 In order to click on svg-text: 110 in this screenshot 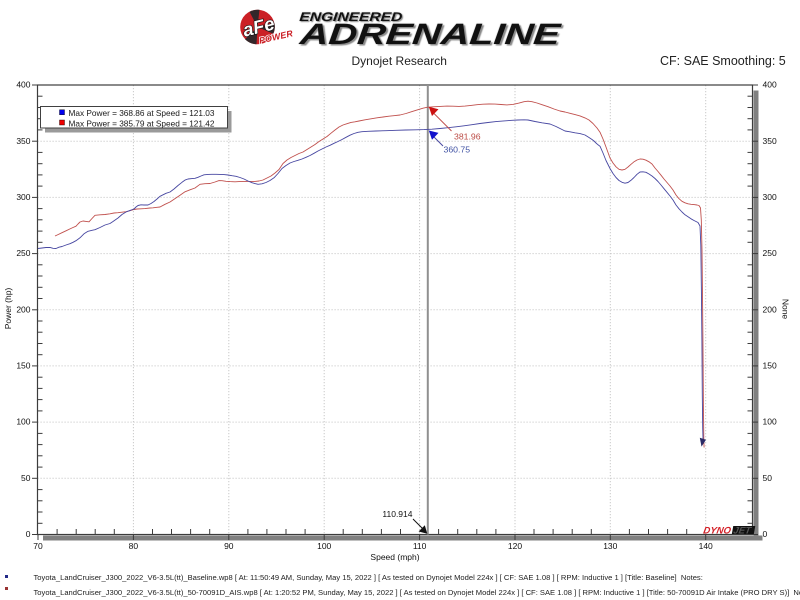, I will do `click(420, 546)`.